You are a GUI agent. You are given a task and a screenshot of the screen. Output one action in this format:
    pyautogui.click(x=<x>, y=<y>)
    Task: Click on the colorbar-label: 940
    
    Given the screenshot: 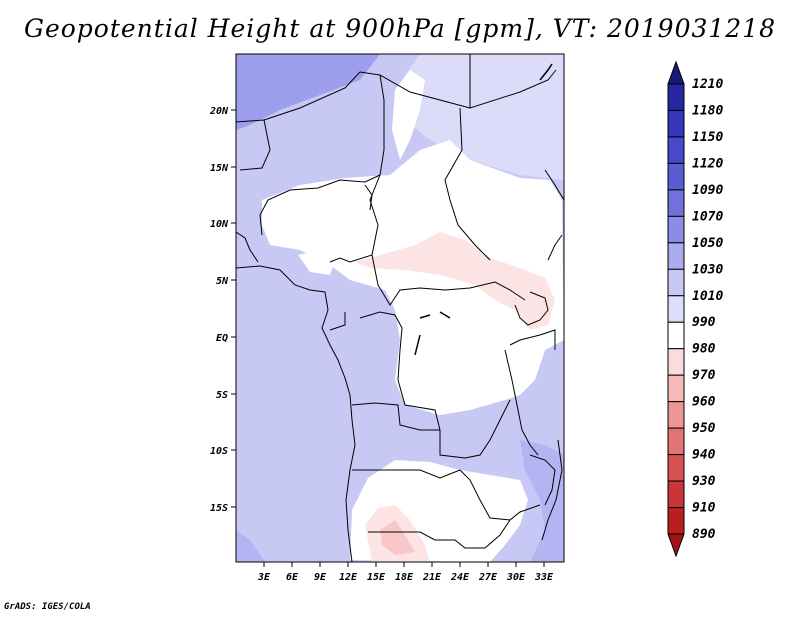 What is the action you would take?
    pyautogui.click(x=704, y=455)
    